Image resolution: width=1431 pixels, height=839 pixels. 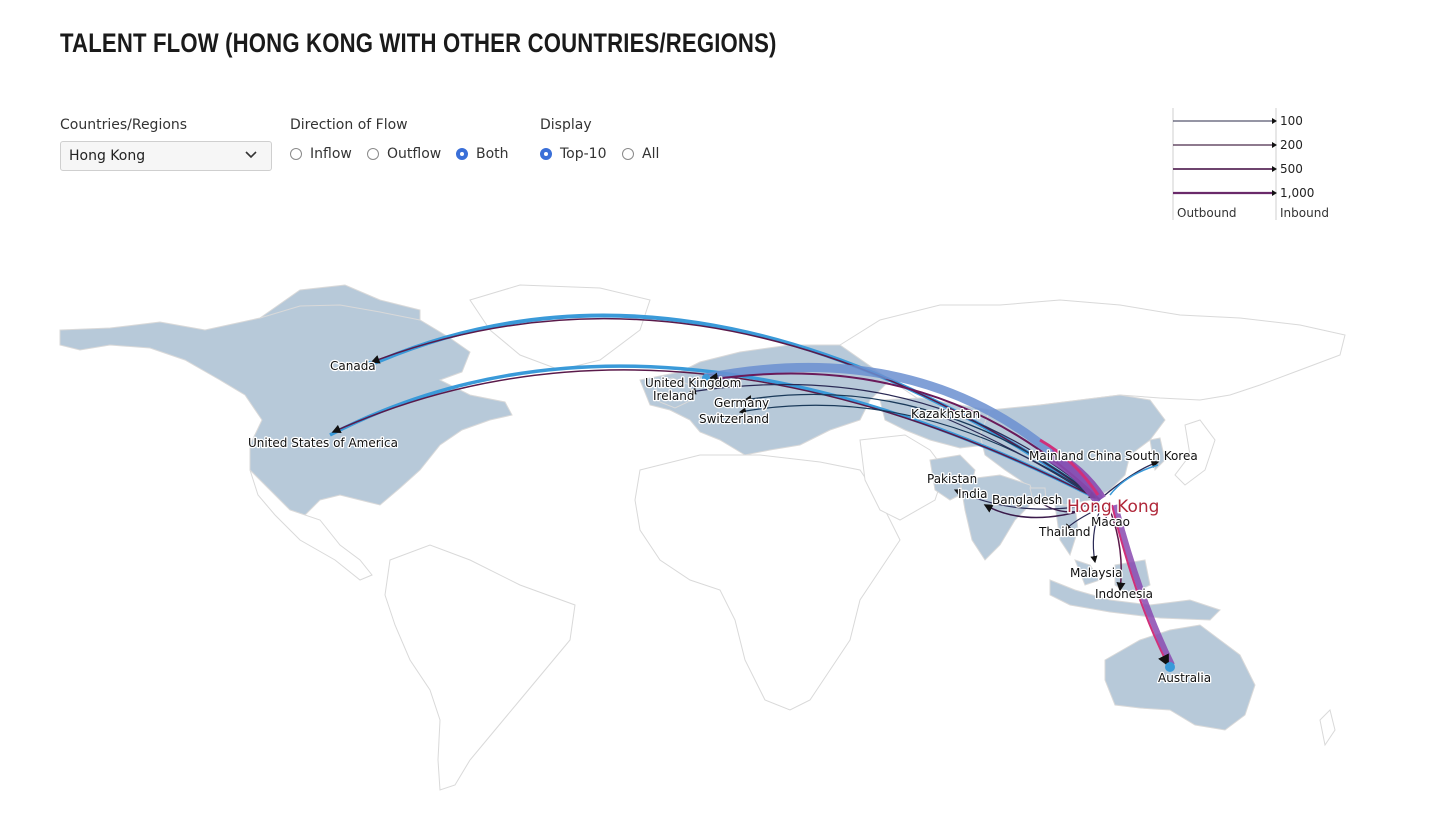 I want to click on display-label: Display, so click(x=566, y=125).